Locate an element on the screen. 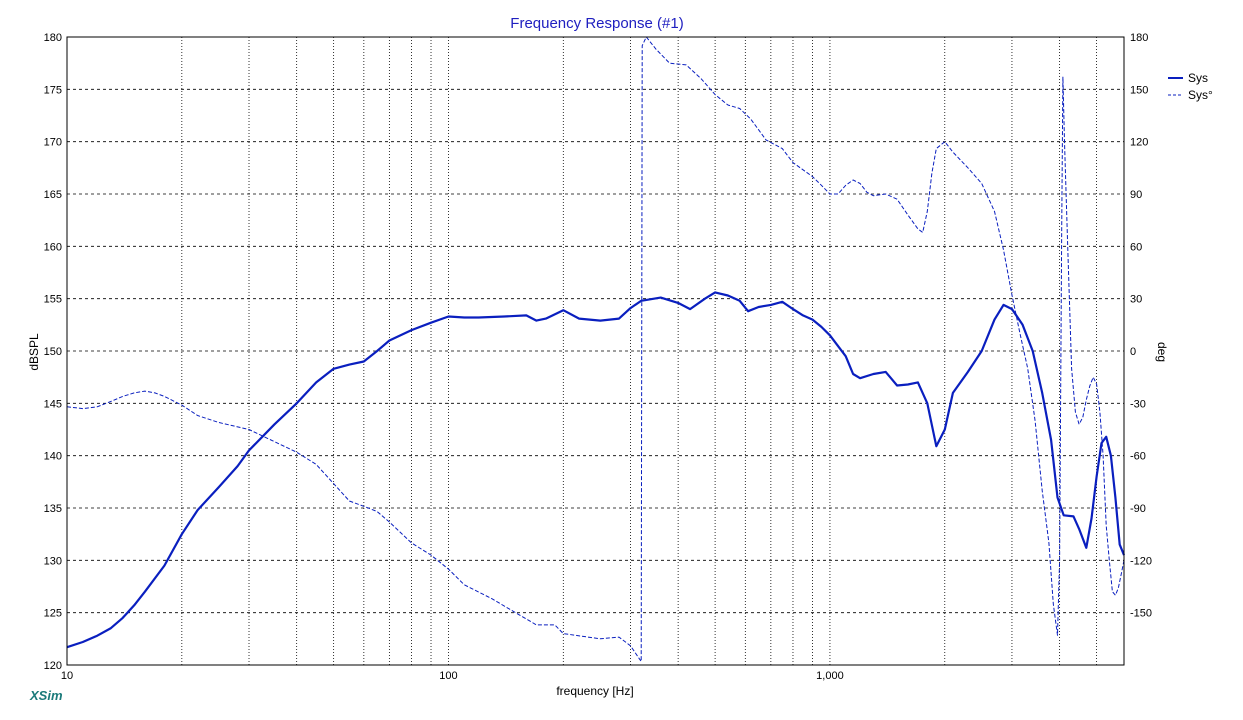  y-left-tick-label: 155 is located at coordinates (53, 300).